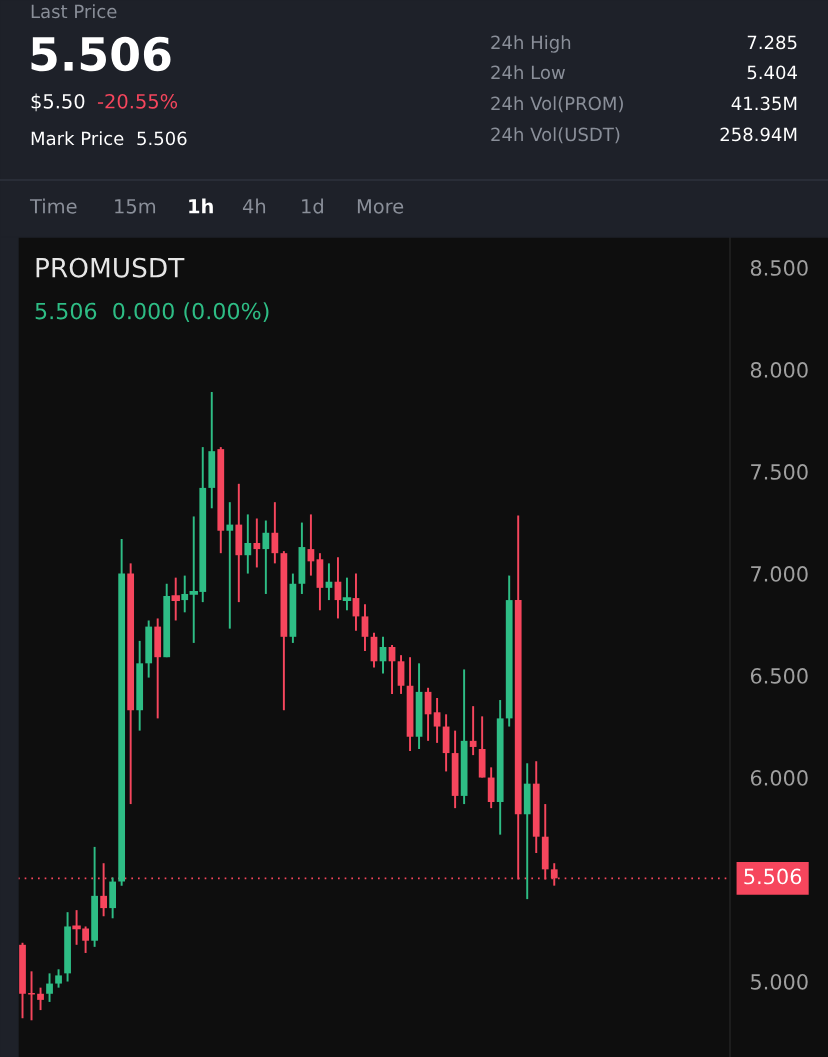 This screenshot has width=828, height=1057. I want to click on y-tick-label: 6.000, so click(779, 778).